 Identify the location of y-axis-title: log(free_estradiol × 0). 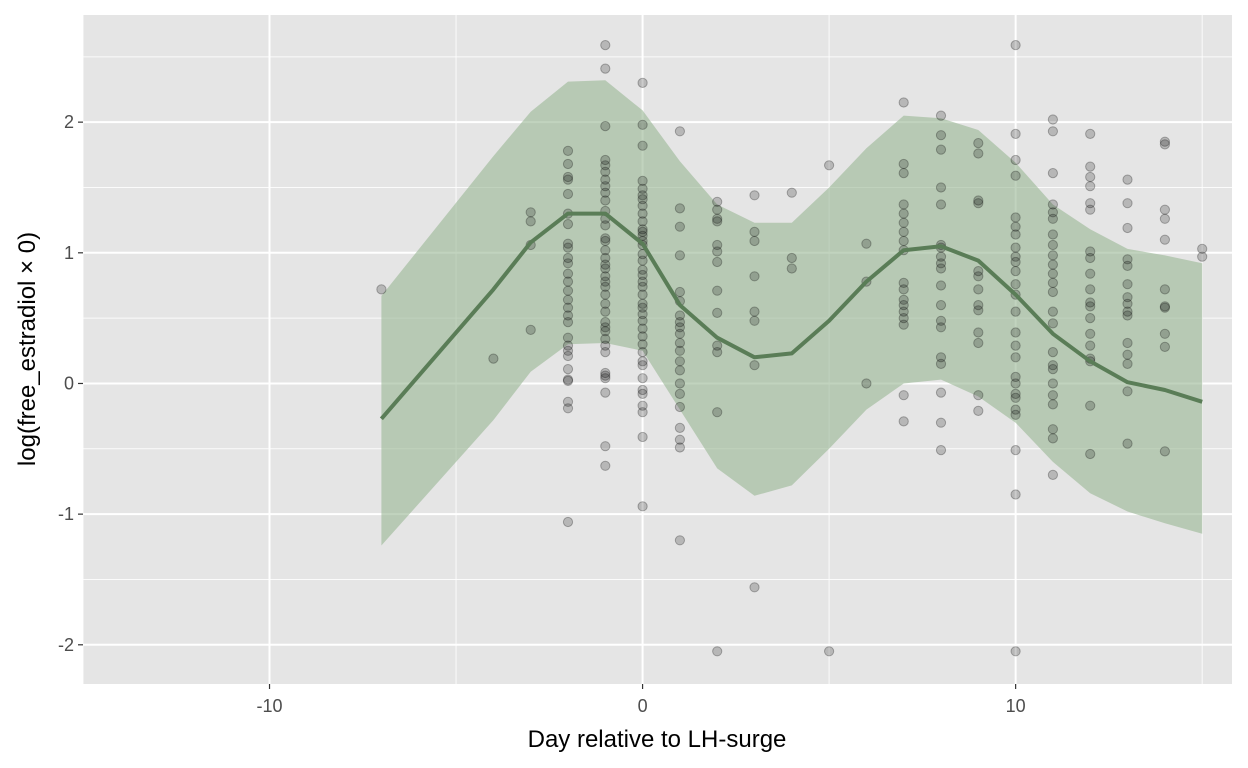
(27, 349).